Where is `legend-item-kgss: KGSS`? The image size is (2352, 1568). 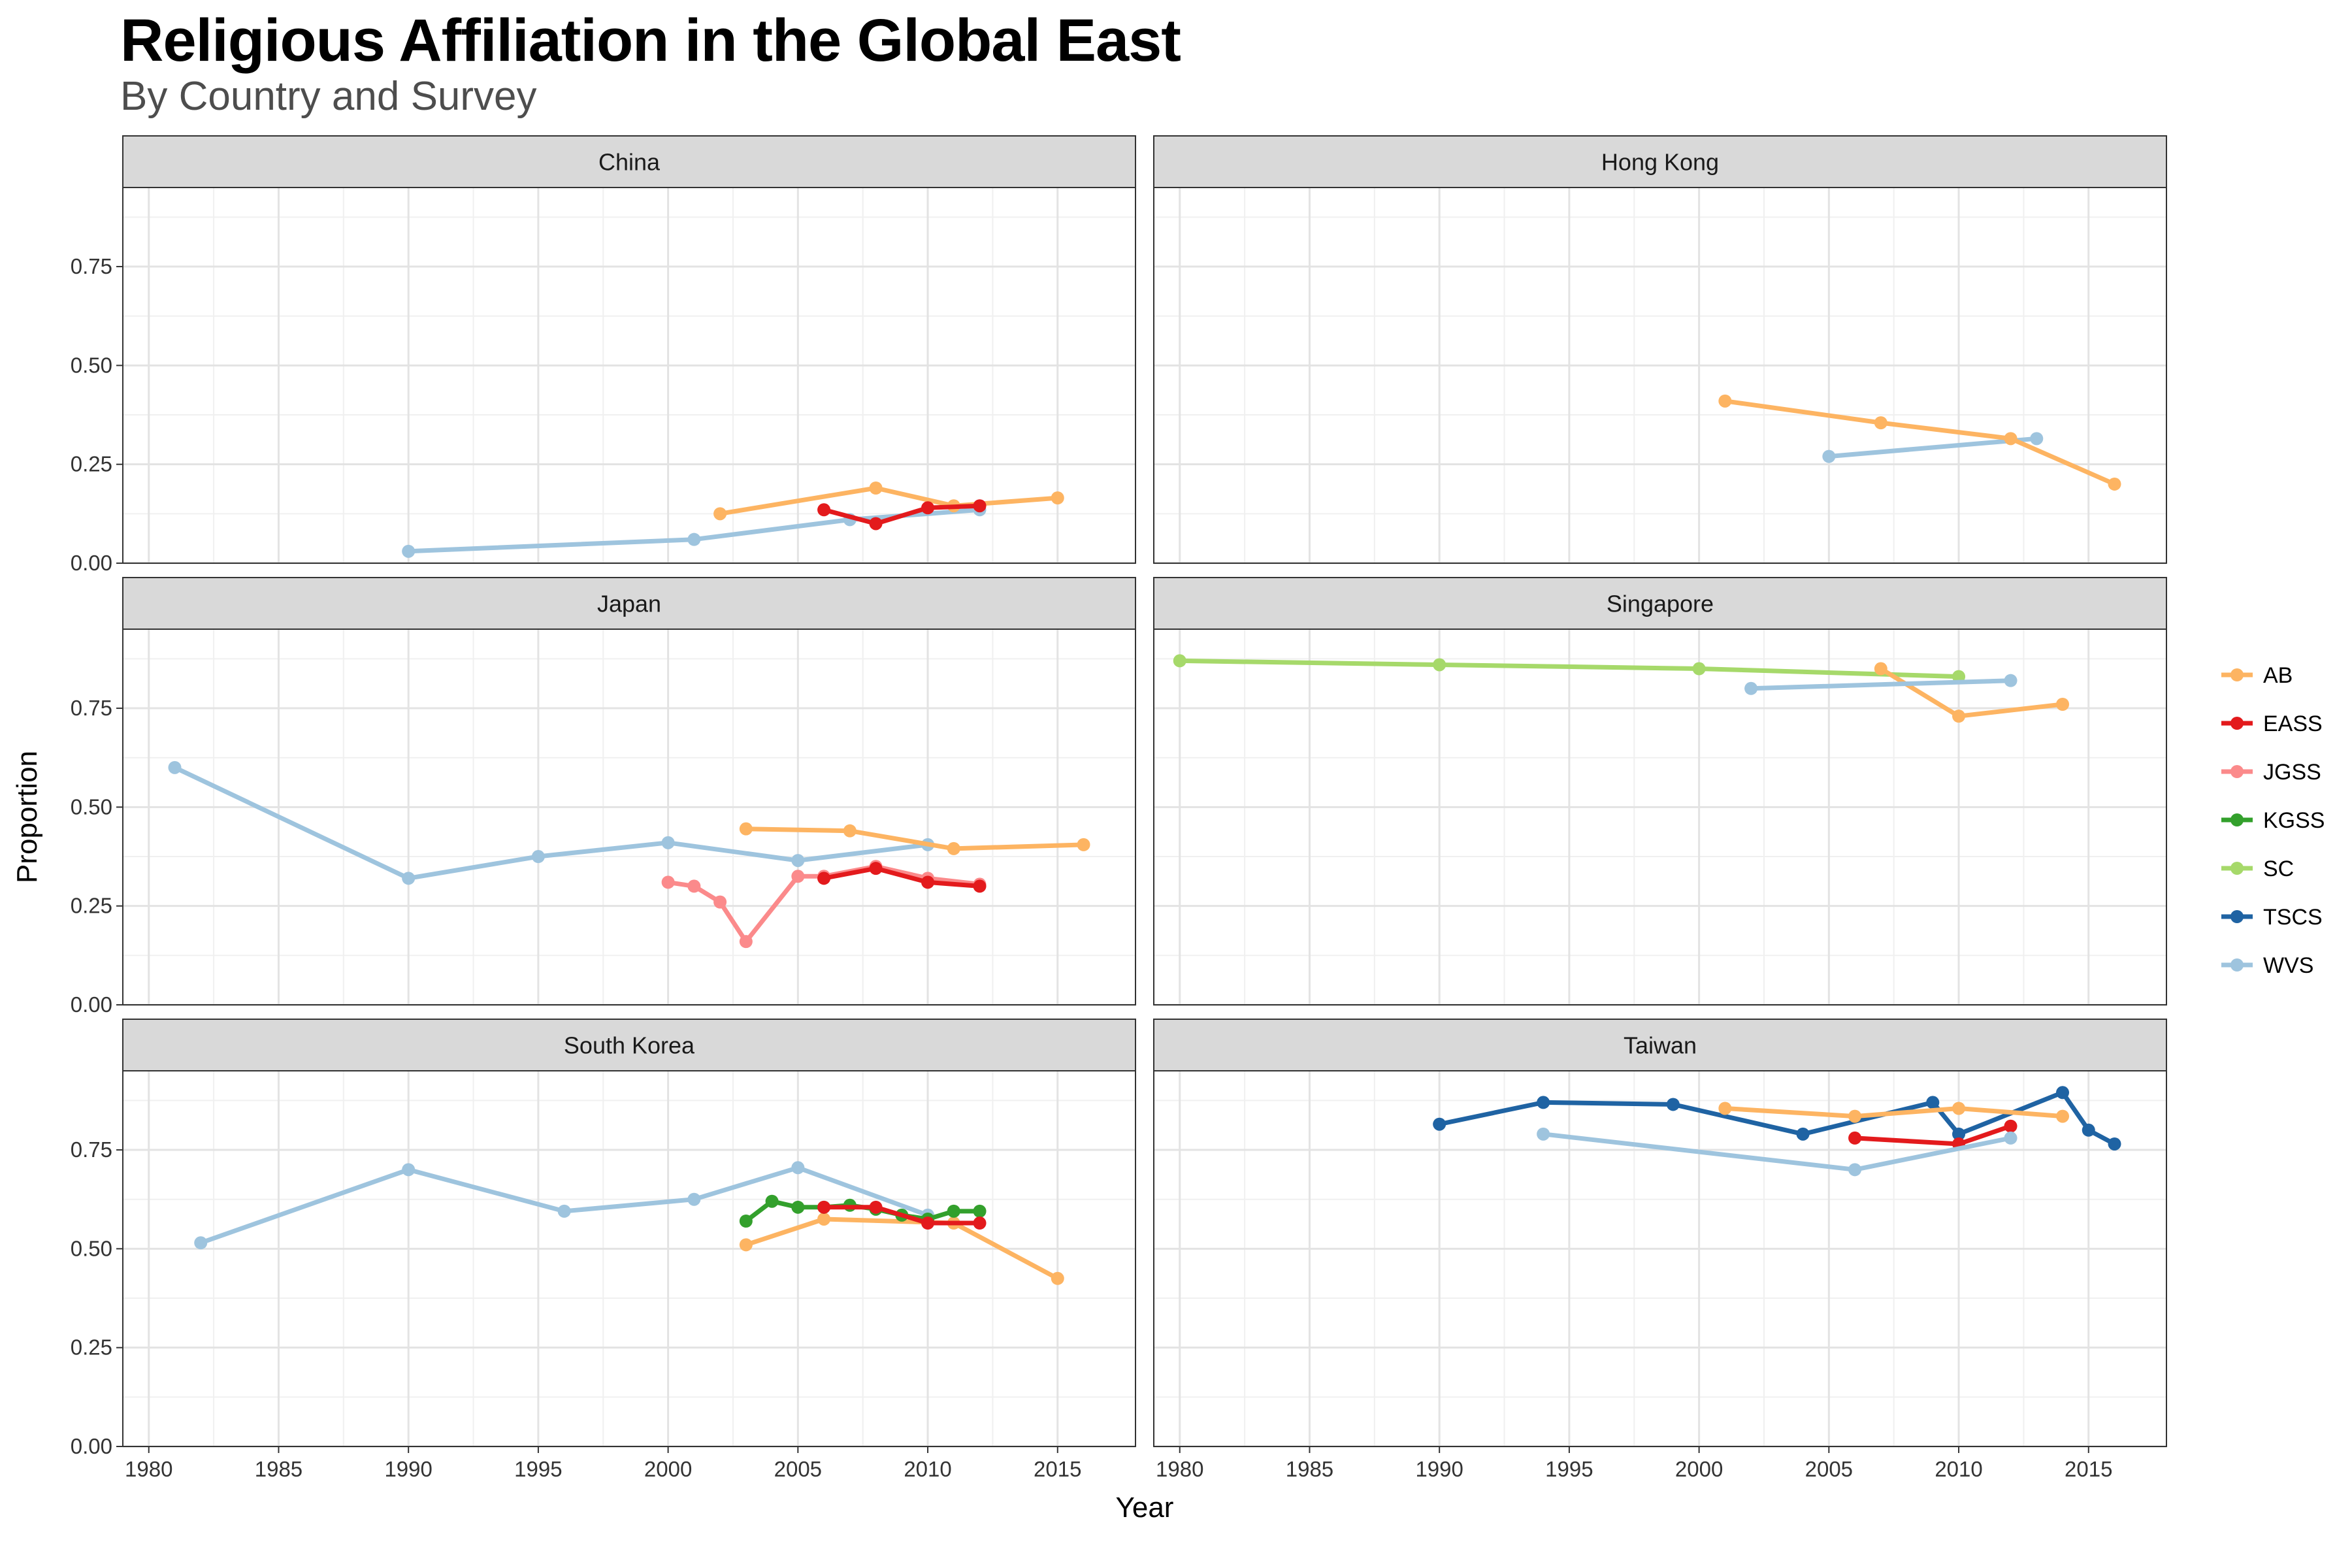 legend-item-kgss: KGSS is located at coordinates (2273, 820).